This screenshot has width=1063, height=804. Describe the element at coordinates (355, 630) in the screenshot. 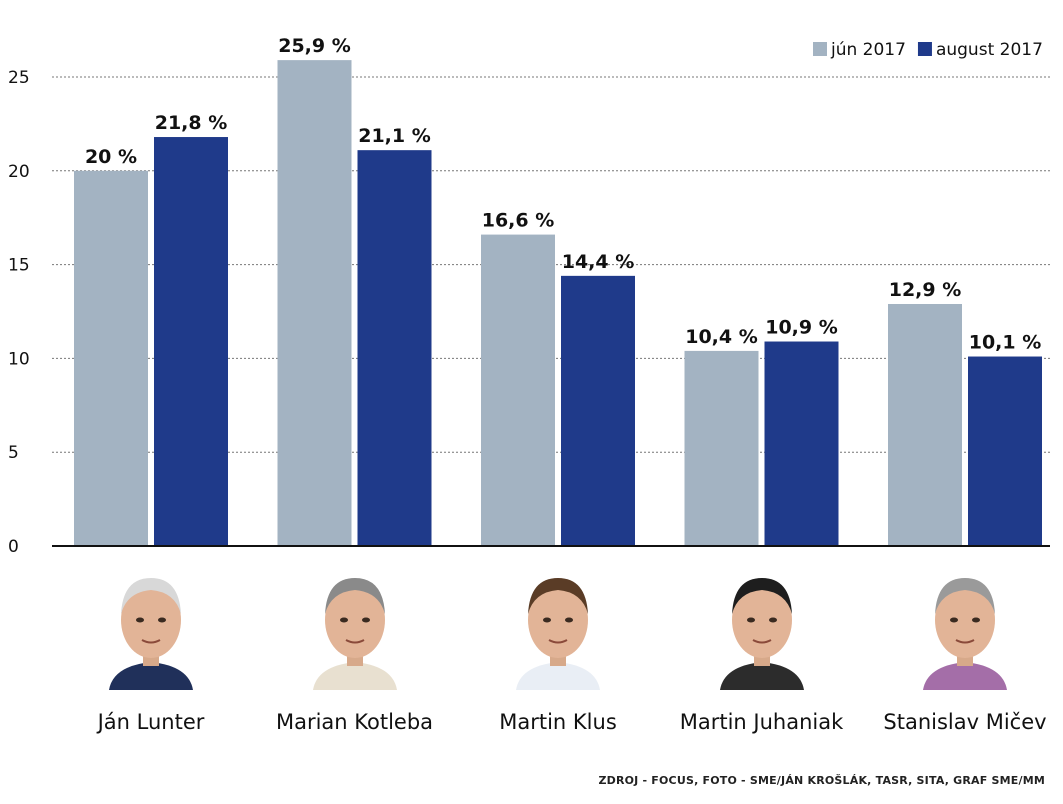

I see `portrait-marian-kotleba-icon` at that location.